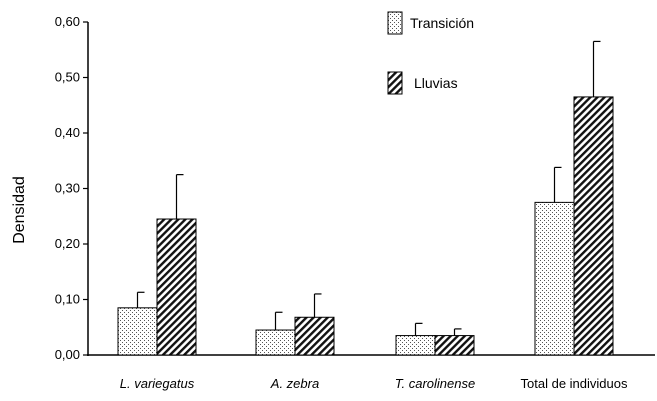  Describe the element at coordinates (395, 23) in the screenshot. I see `legend-swatch-transicion` at that location.